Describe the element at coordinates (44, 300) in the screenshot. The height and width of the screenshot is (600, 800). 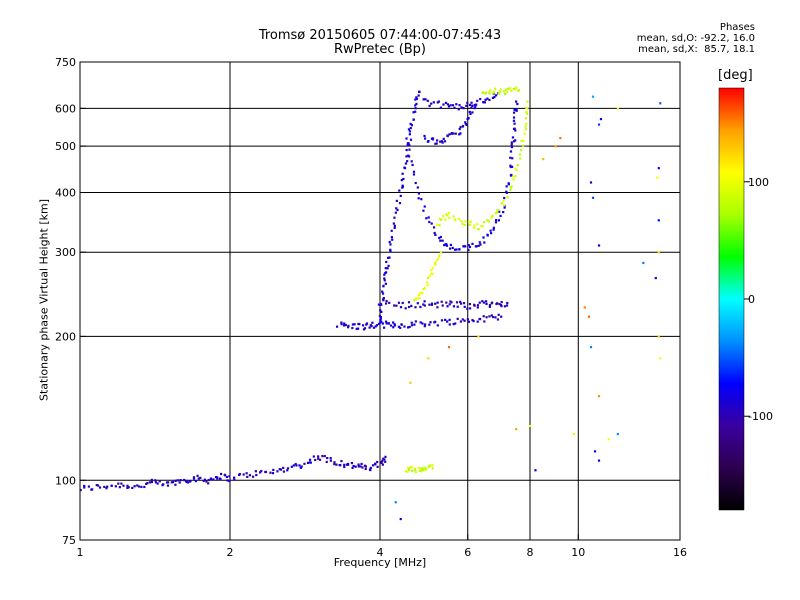
I see `y-axis-label: Stationary phase Virtual Height [km]` at that location.